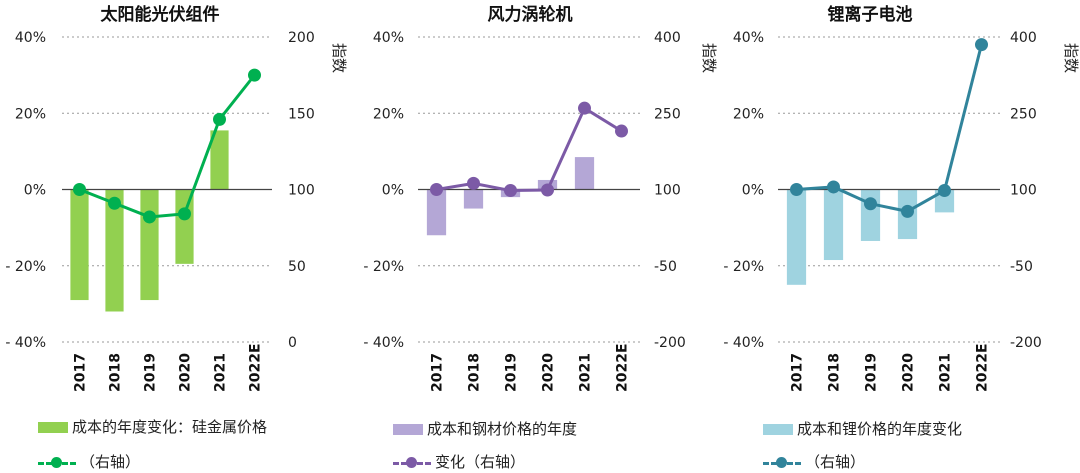 The image size is (1080, 473). I want to click on legend-bar-solar: 成本的年度变化：硅金属价格, so click(152, 426).